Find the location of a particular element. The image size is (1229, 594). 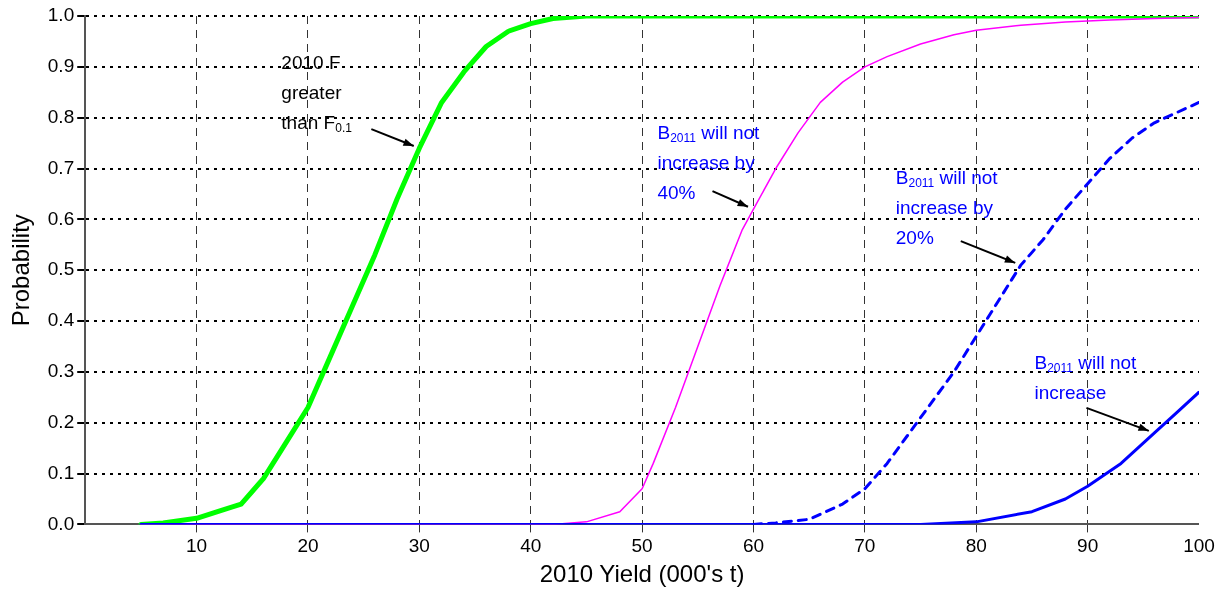

y-tick-label: 0.1 is located at coordinates (61, 472).